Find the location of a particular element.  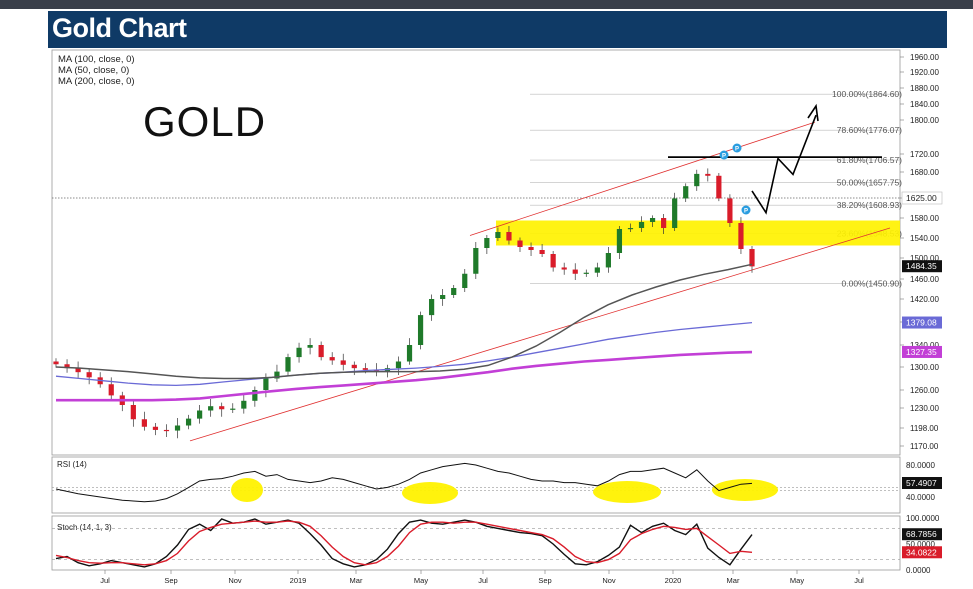

y-tick-label: 1680.00 is located at coordinates (924, 172).